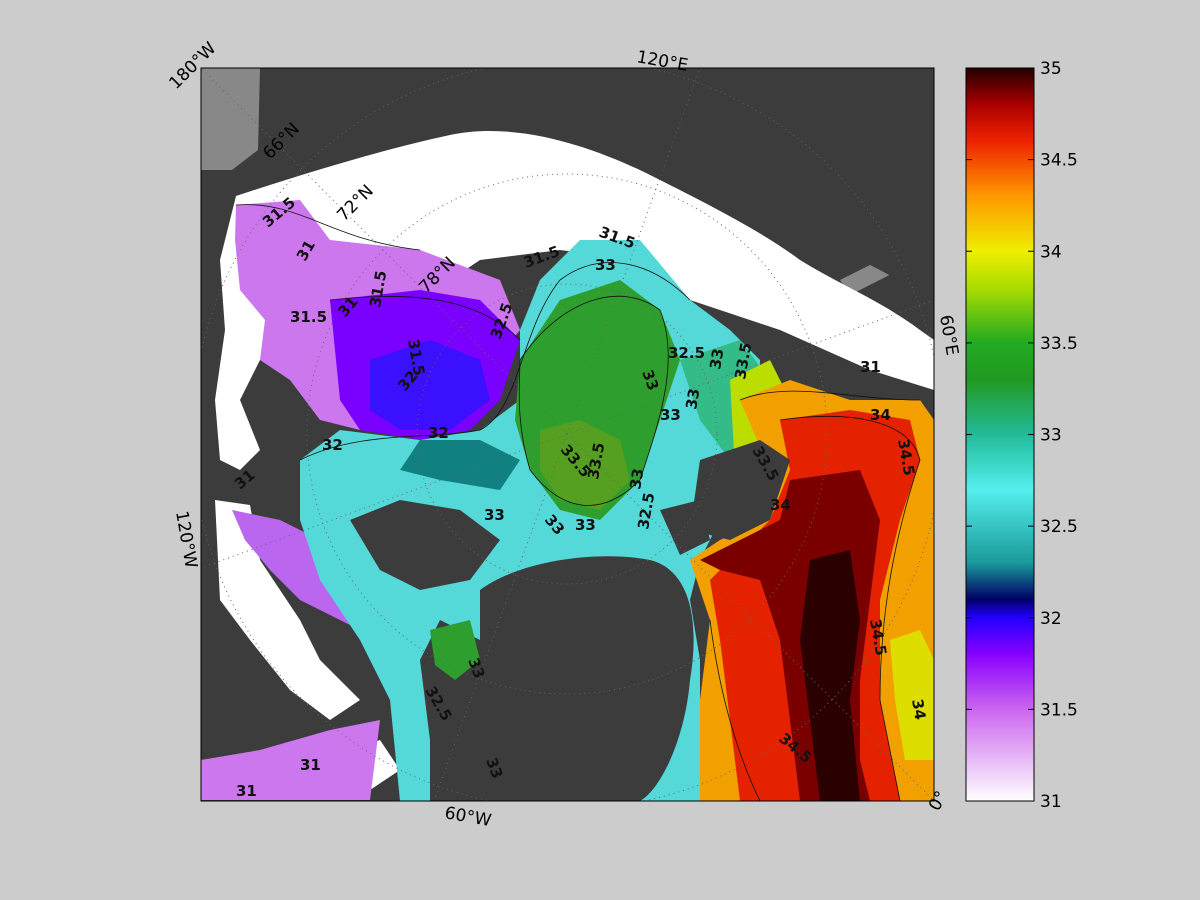 This screenshot has height=900, width=1200. I want to click on greenland-landmass, so click(587, 678).